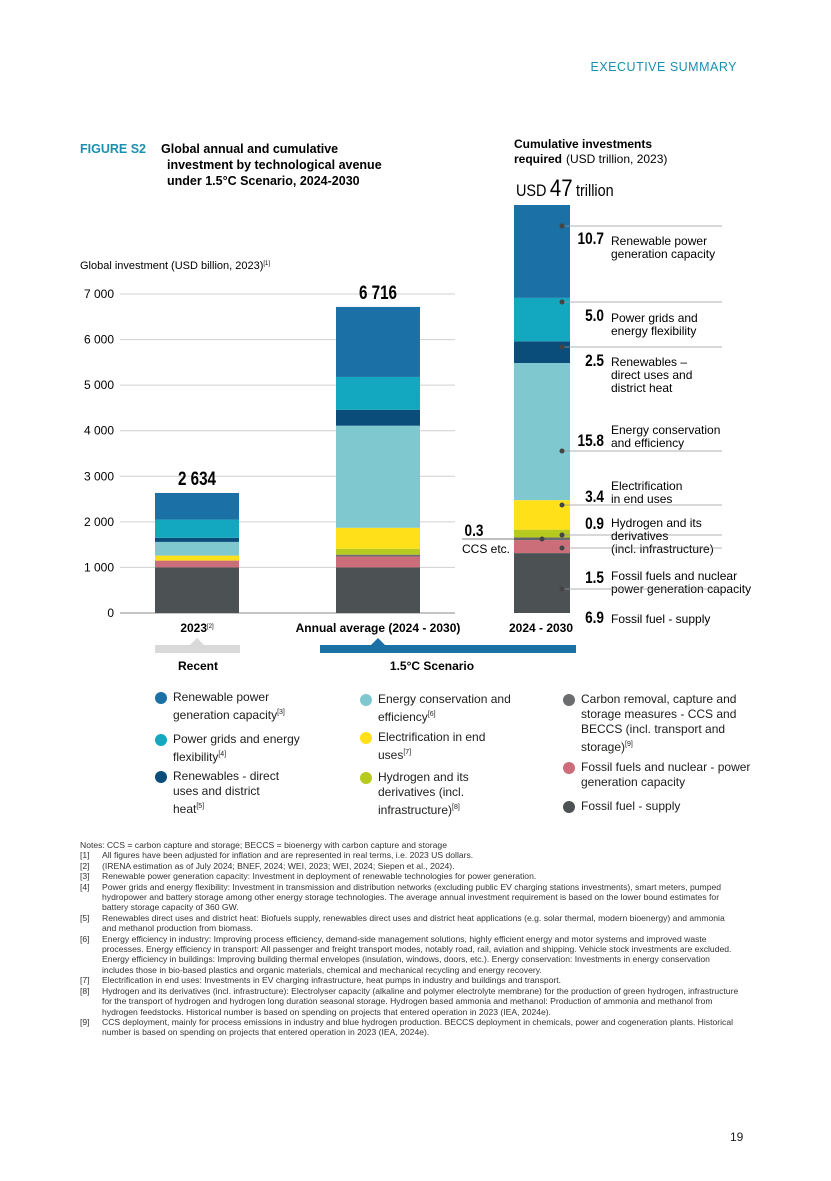  I want to click on note-marker: [2], so click(85, 865).